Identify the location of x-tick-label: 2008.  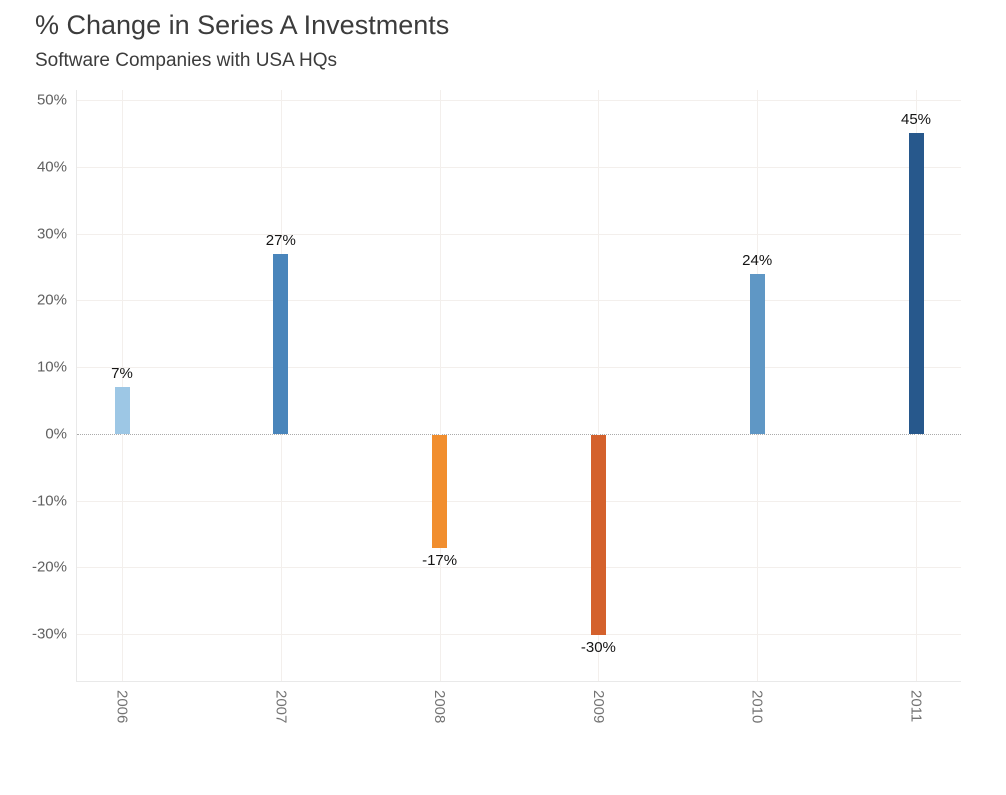
(440, 707).